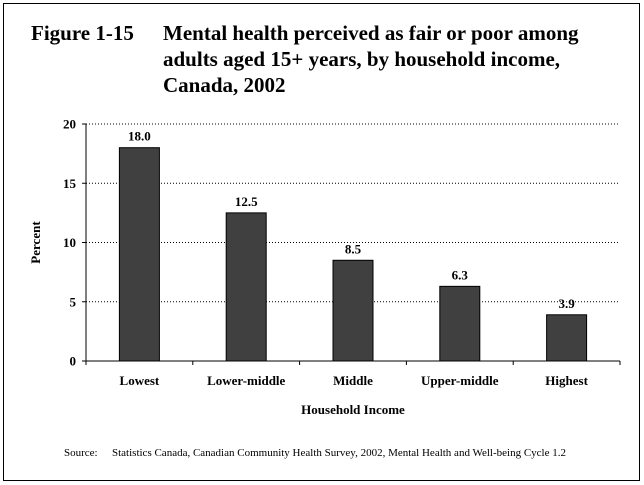  I want to click on data-label: 3.9, so click(566, 303).